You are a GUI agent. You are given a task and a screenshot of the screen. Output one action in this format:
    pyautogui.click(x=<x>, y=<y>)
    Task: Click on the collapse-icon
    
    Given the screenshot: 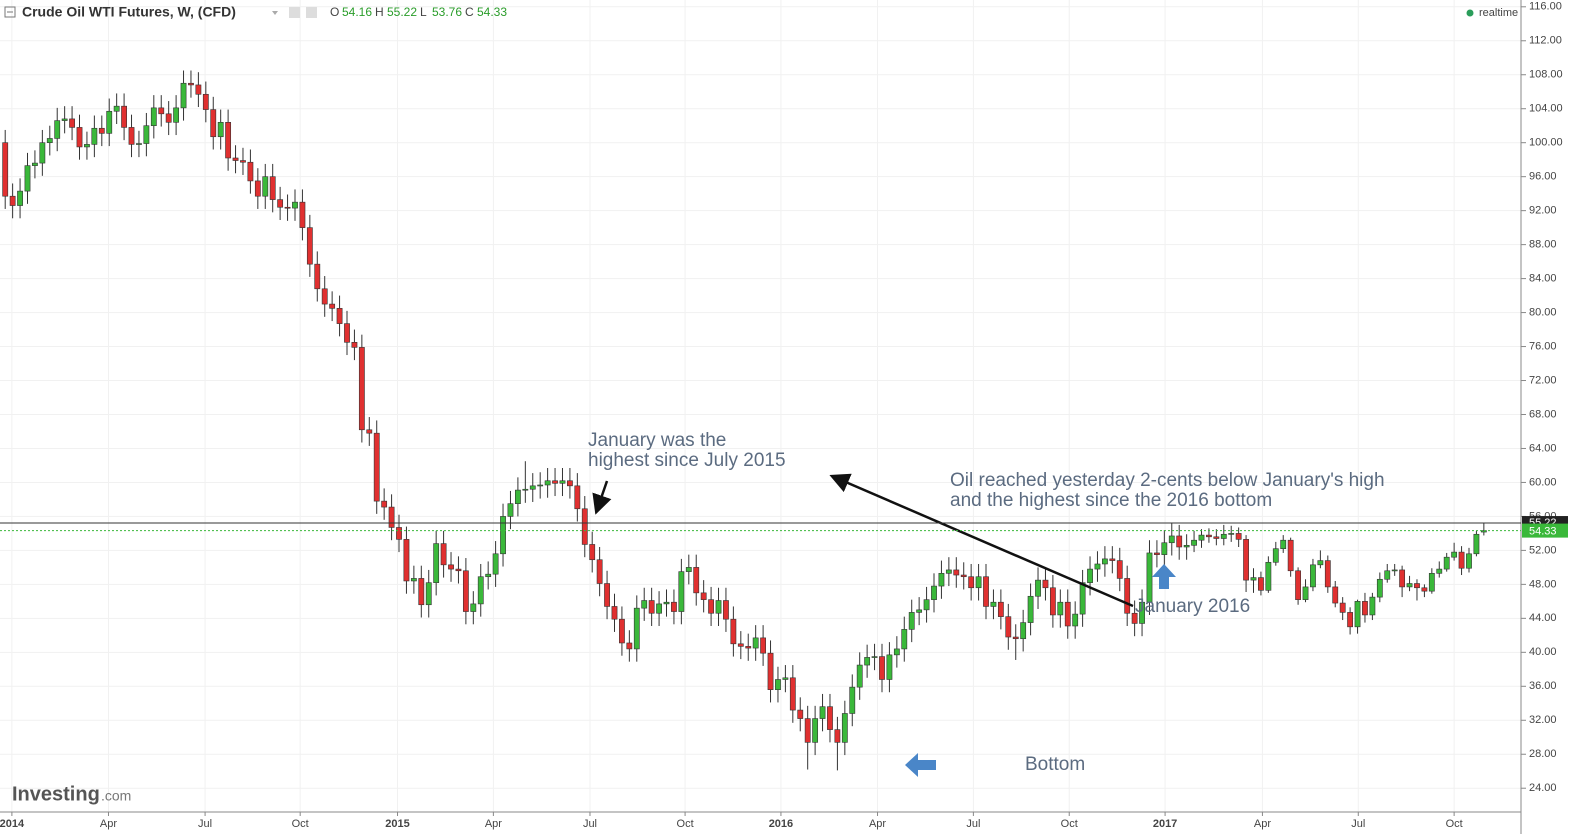 What is the action you would take?
    pyautogui.click(x=10, y=12)
    